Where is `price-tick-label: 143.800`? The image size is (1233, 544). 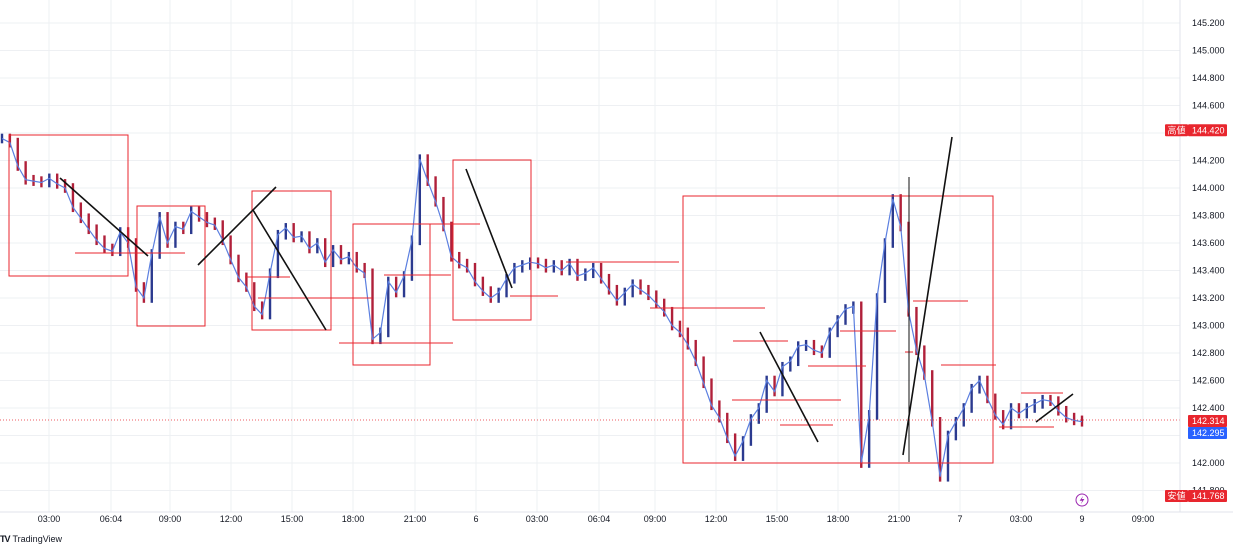
price-tick-label: 143.800 is located at coordinates (1208, 216).